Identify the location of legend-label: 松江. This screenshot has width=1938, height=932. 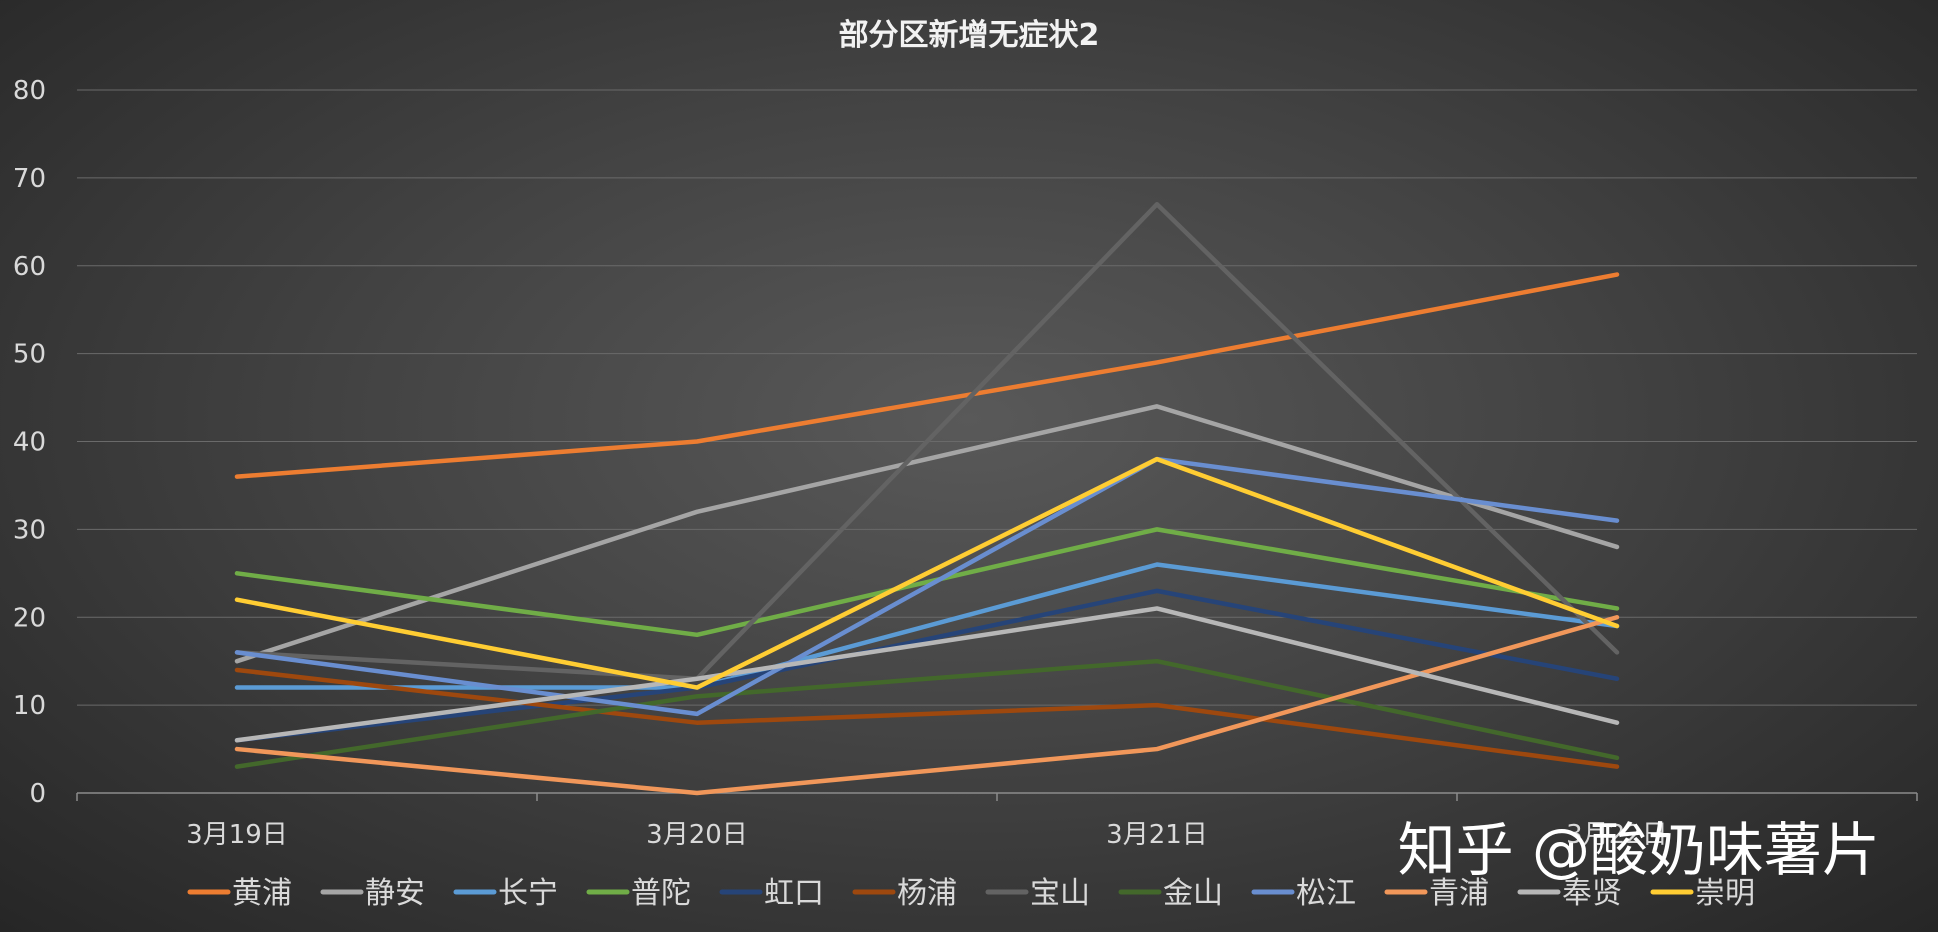
(1326, 893).